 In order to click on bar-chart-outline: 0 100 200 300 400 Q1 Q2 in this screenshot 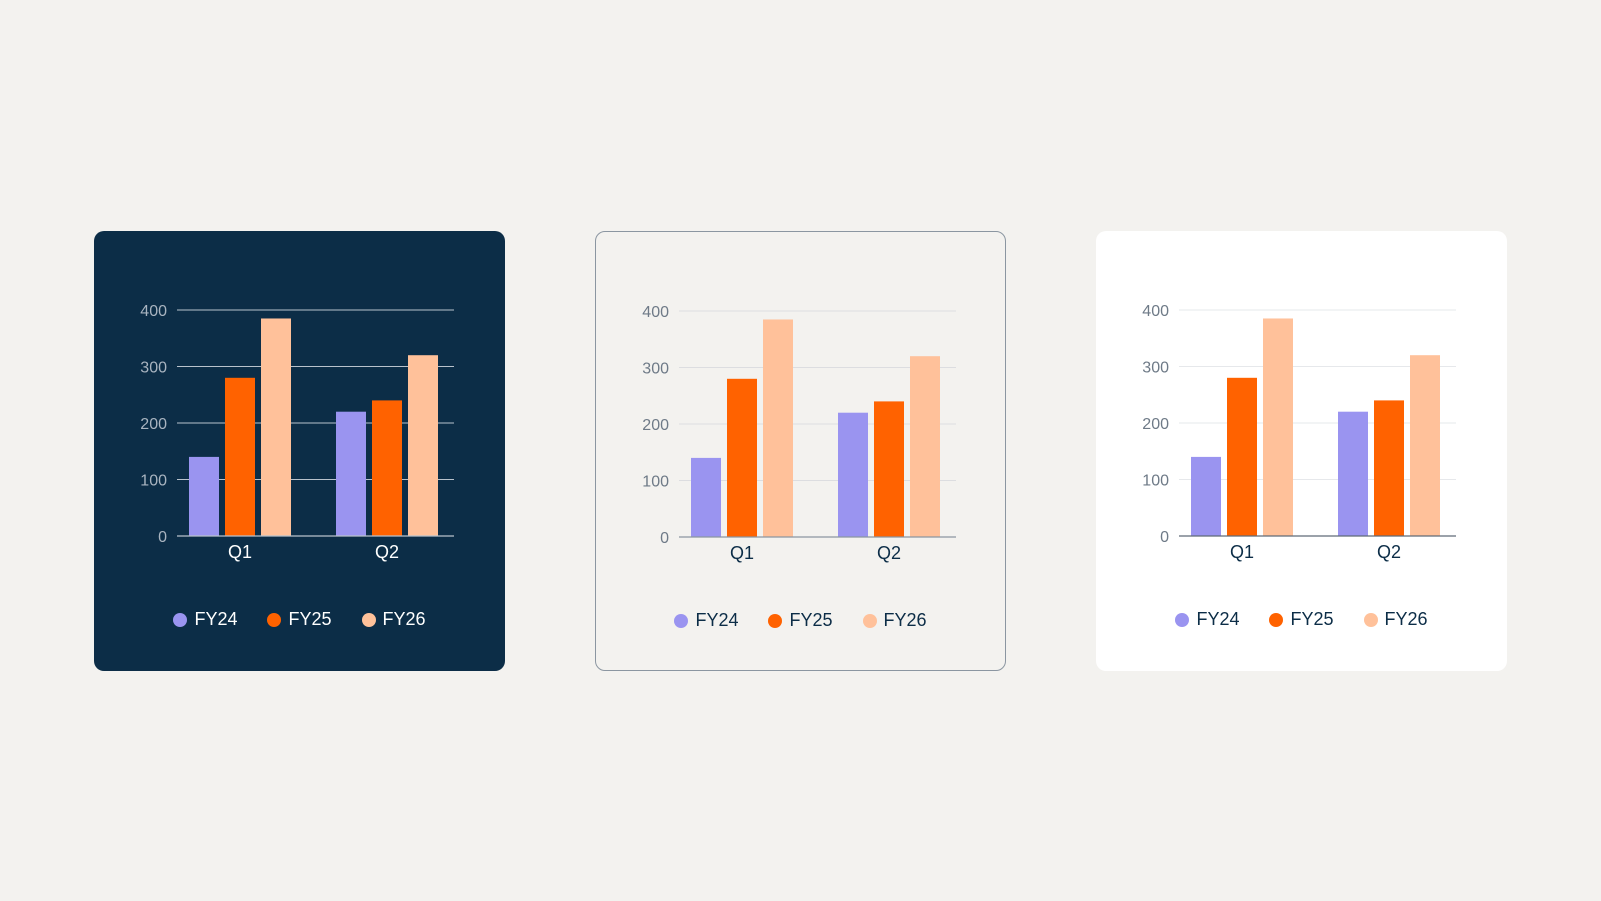, I will do `click(799, 433)`.